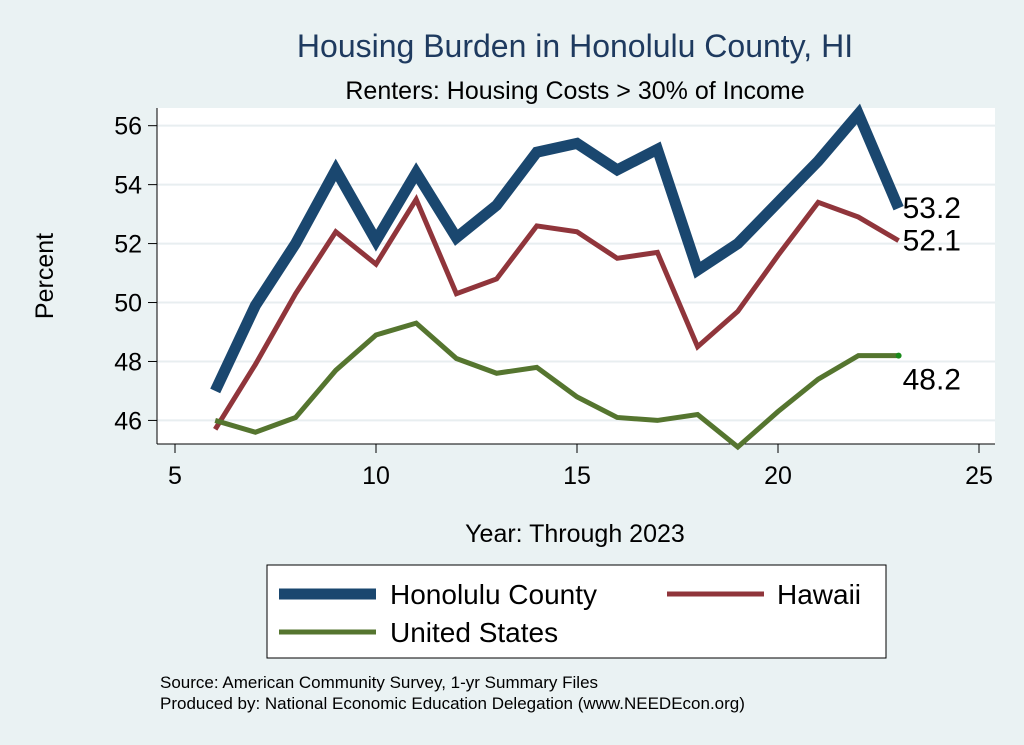  What do you see at coordinates (819, 594) in the screenshot?
I see `legend-label-hawaii: Hawaii` at bounding box center [819, 594].